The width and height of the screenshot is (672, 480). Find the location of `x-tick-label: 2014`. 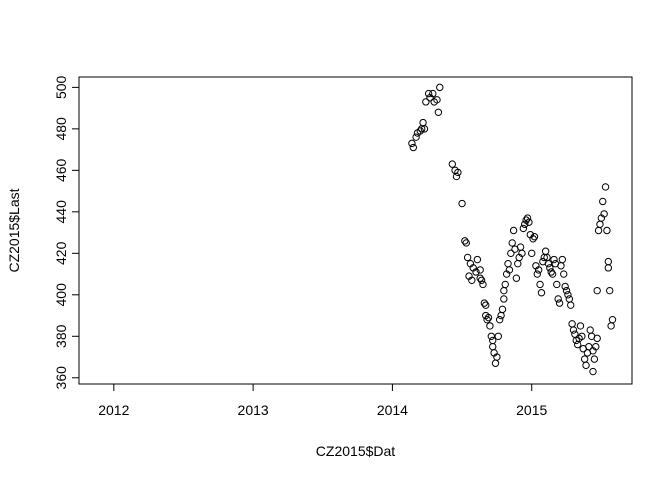

x-tick-label: 2014 is located at coordinates (392, 410).